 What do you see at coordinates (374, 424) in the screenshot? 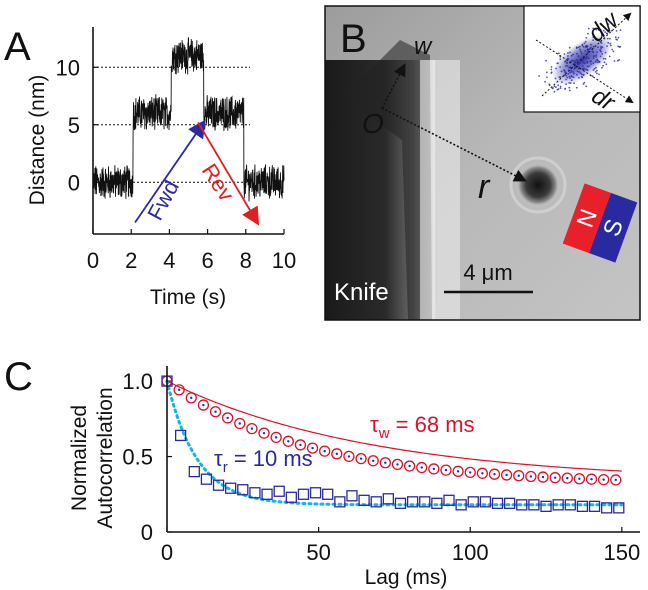
I see `tau-w-symbol: τ` at bounding box center [374, 424].